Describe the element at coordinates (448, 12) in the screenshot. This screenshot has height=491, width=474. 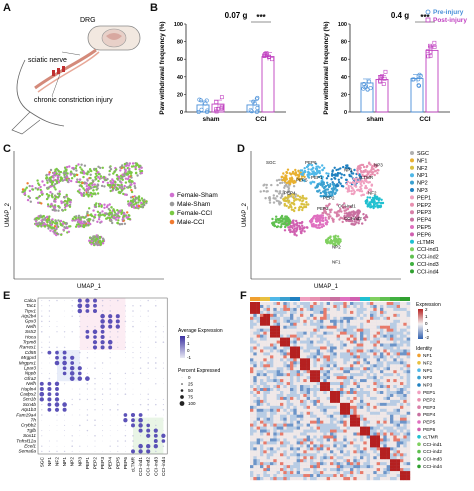
I see `b-legend-label-0: Pre-injury` at that location.